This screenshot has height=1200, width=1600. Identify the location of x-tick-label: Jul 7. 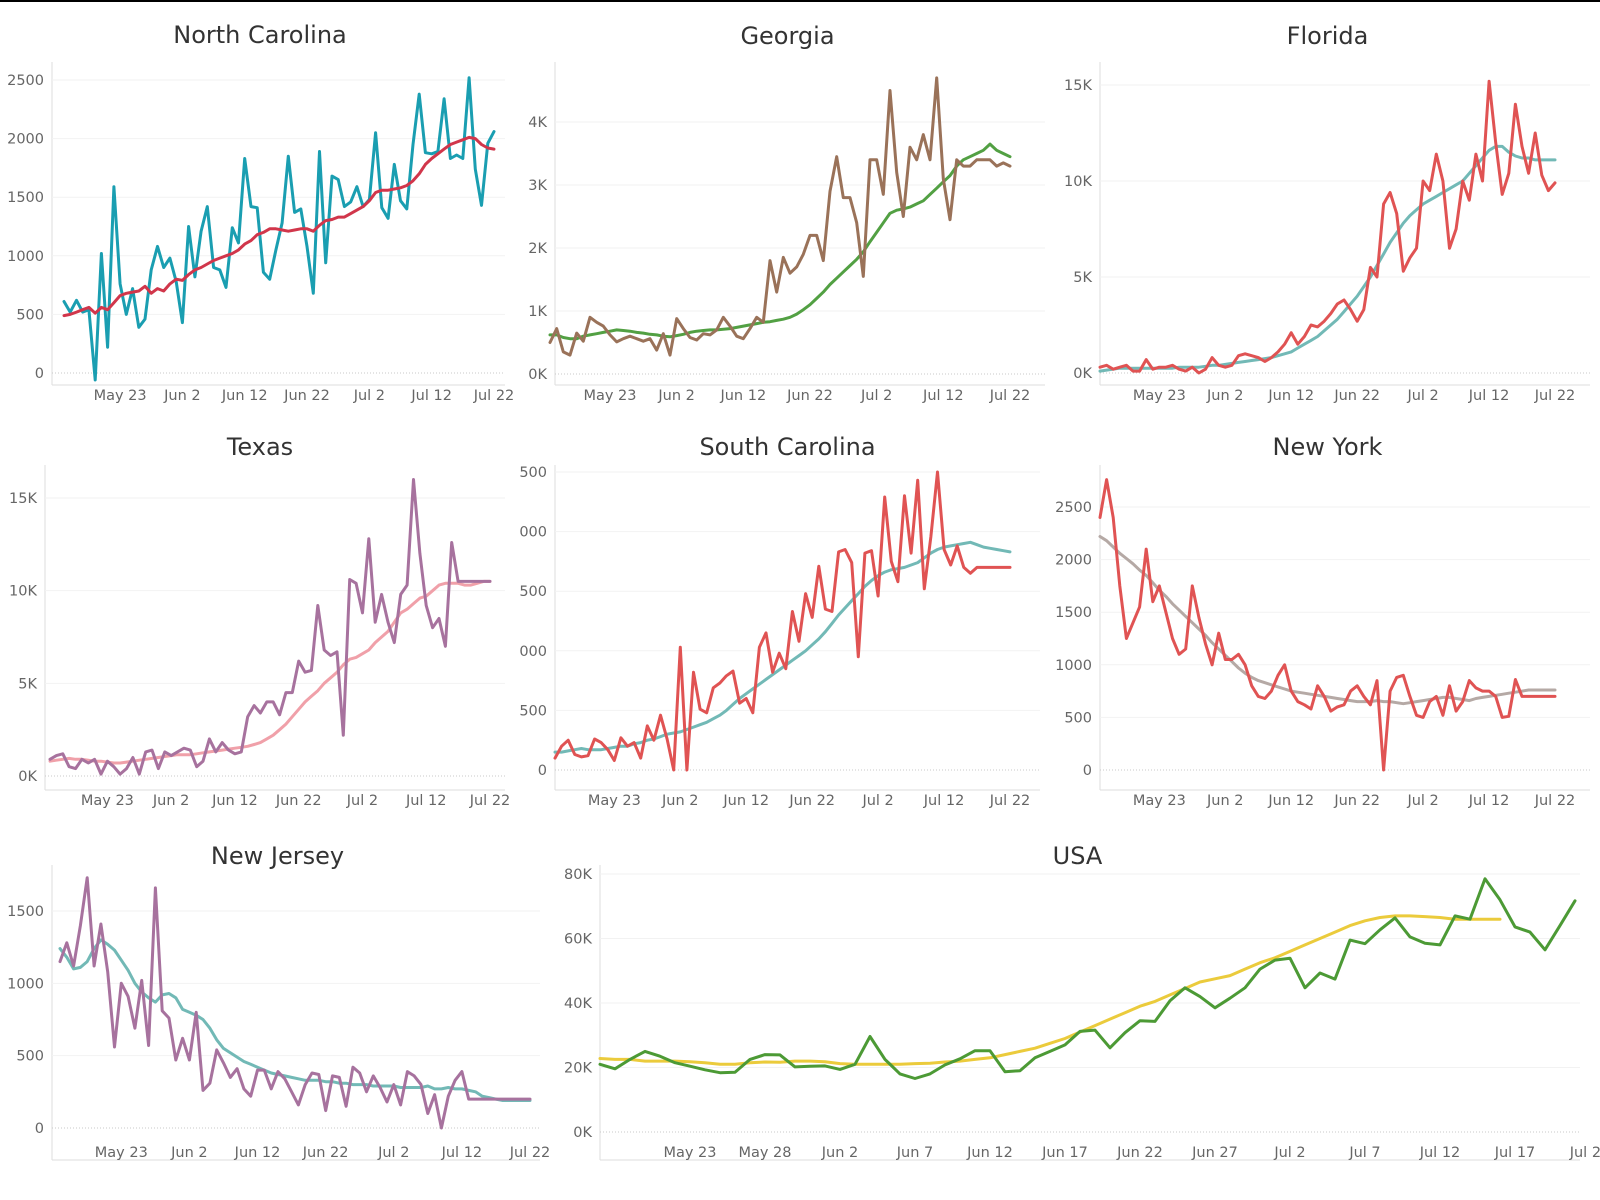
(1364, 1153).